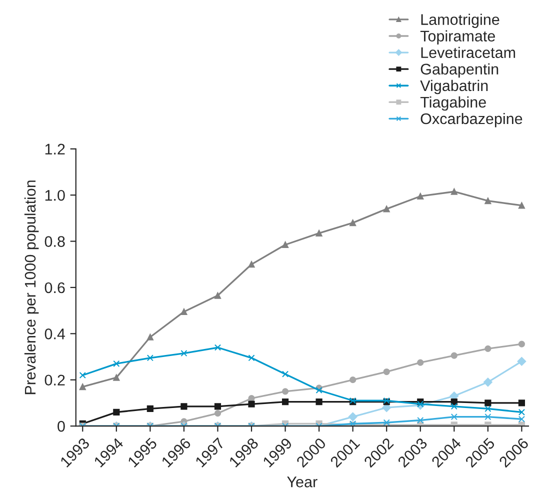 The width and height of the screenshot is (542, 503). Describe the element at coordinates (54, 380) in the screenshot. I see `y-tick-label: 0.2` at that location.